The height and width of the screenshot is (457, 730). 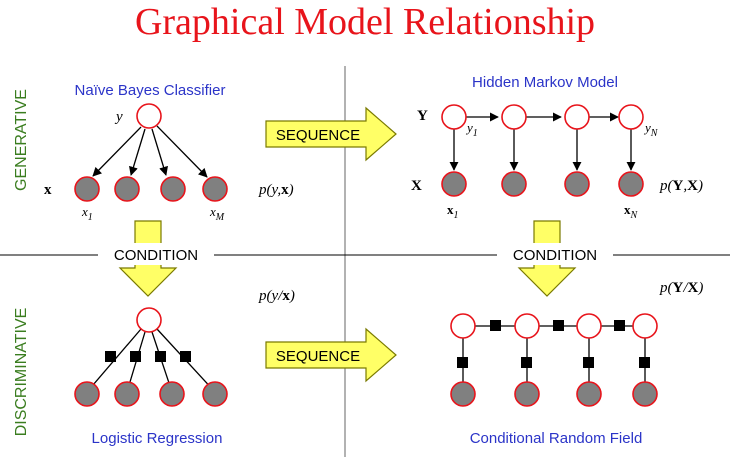 What do you see at coordinates (149, 116) in the screenshot?
I see `nb-hidden-node` at bounding box center [149, 116].